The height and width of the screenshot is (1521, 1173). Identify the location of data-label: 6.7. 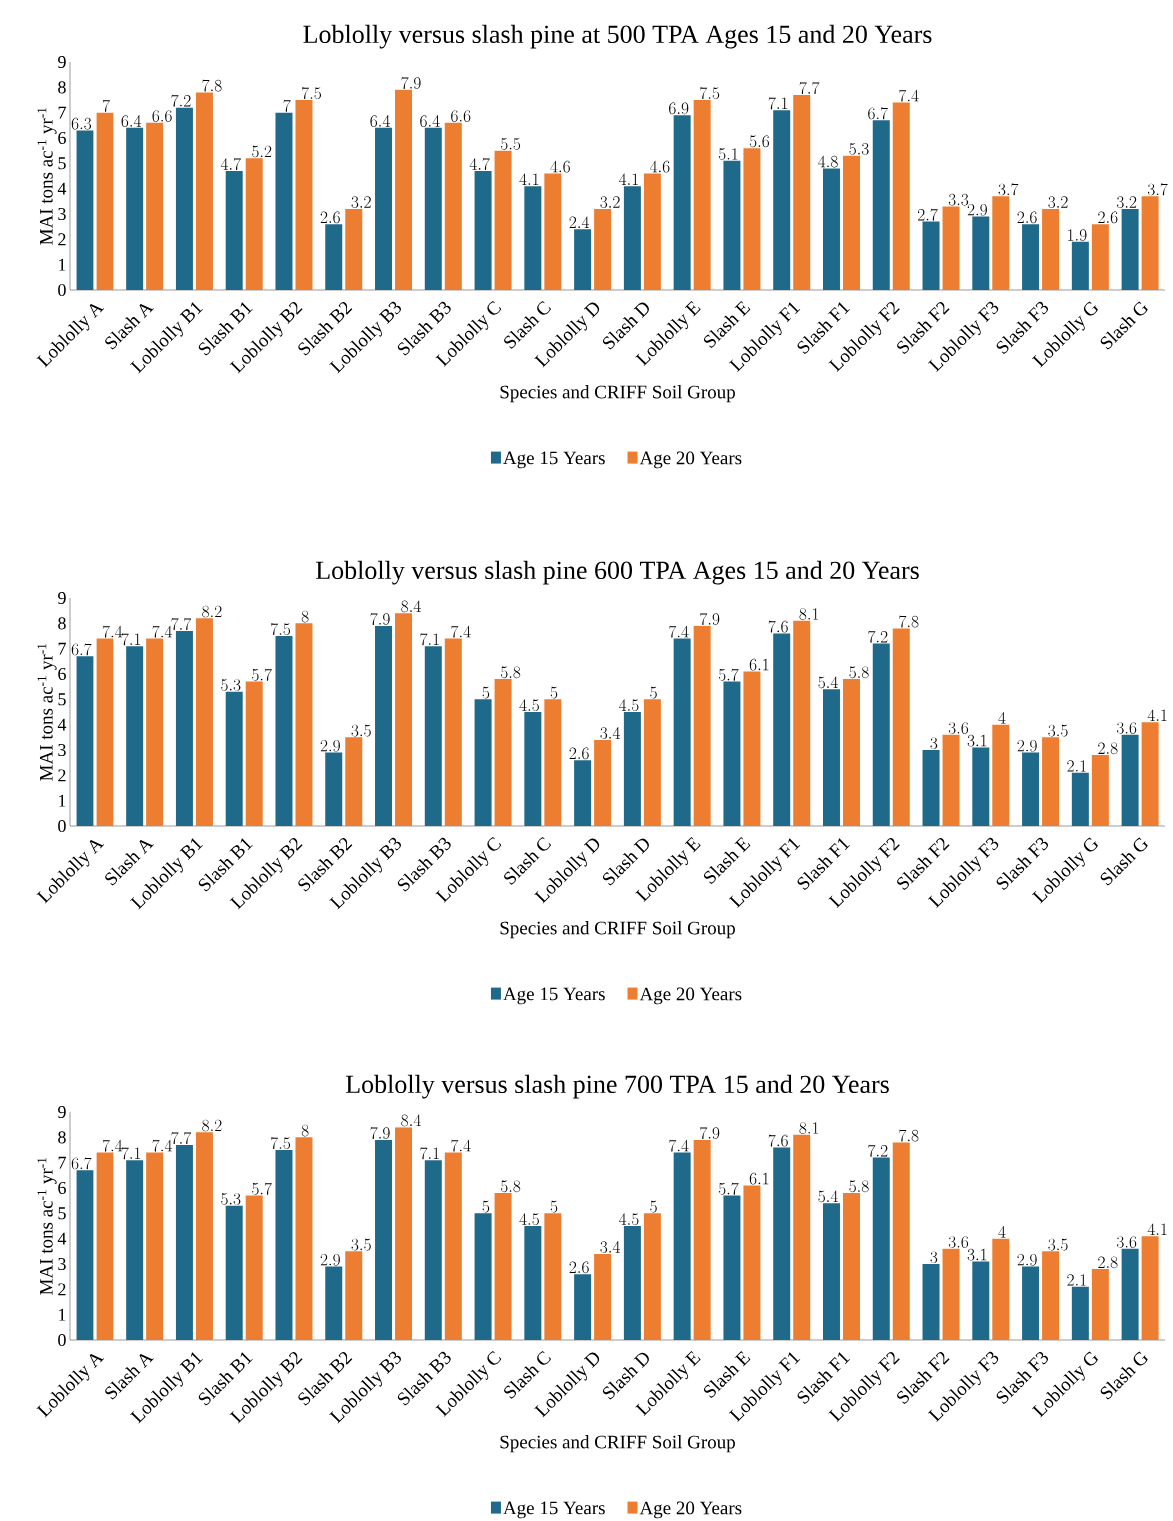
(878, 113).